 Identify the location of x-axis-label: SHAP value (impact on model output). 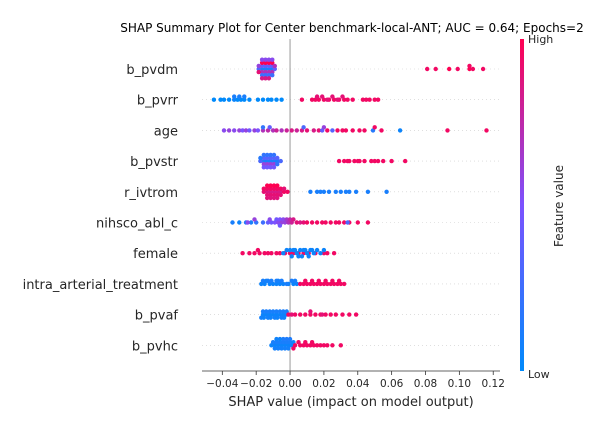
(350, 402).